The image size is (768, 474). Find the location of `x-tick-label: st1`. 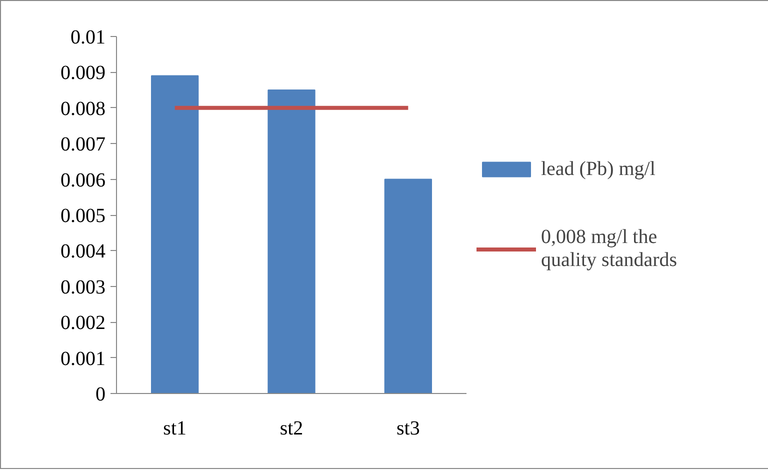

x-tick-label: st1 is located at coordinates (175, 429).